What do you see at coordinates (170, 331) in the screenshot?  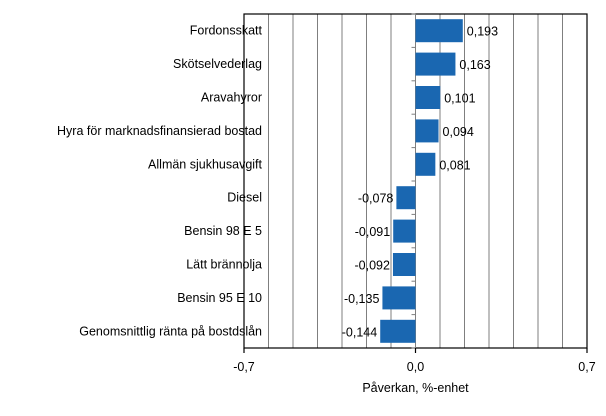 I see `category-label: Genomsnittlig ränta på bostdslån` at bounding box center [170, 331].